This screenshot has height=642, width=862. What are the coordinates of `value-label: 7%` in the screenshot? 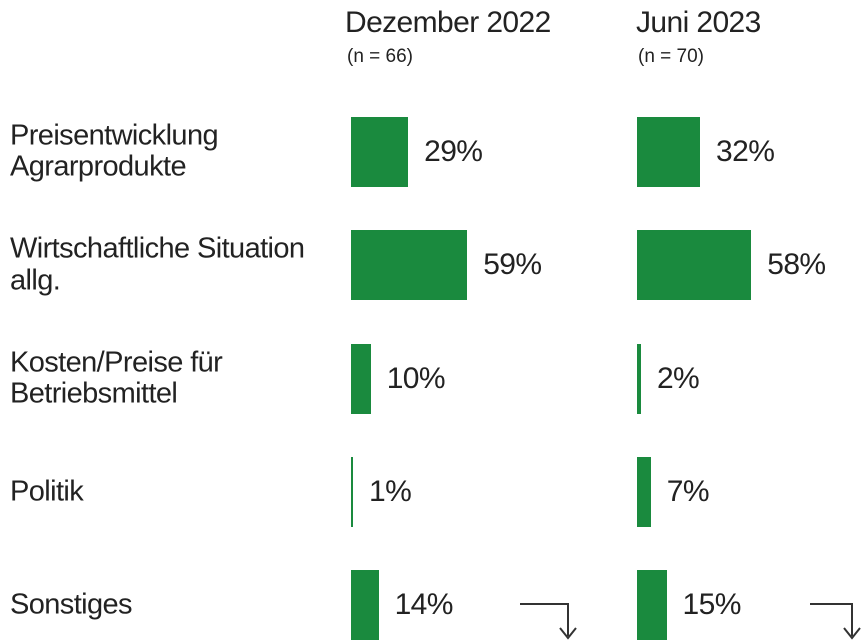 It's located at (688, 491).